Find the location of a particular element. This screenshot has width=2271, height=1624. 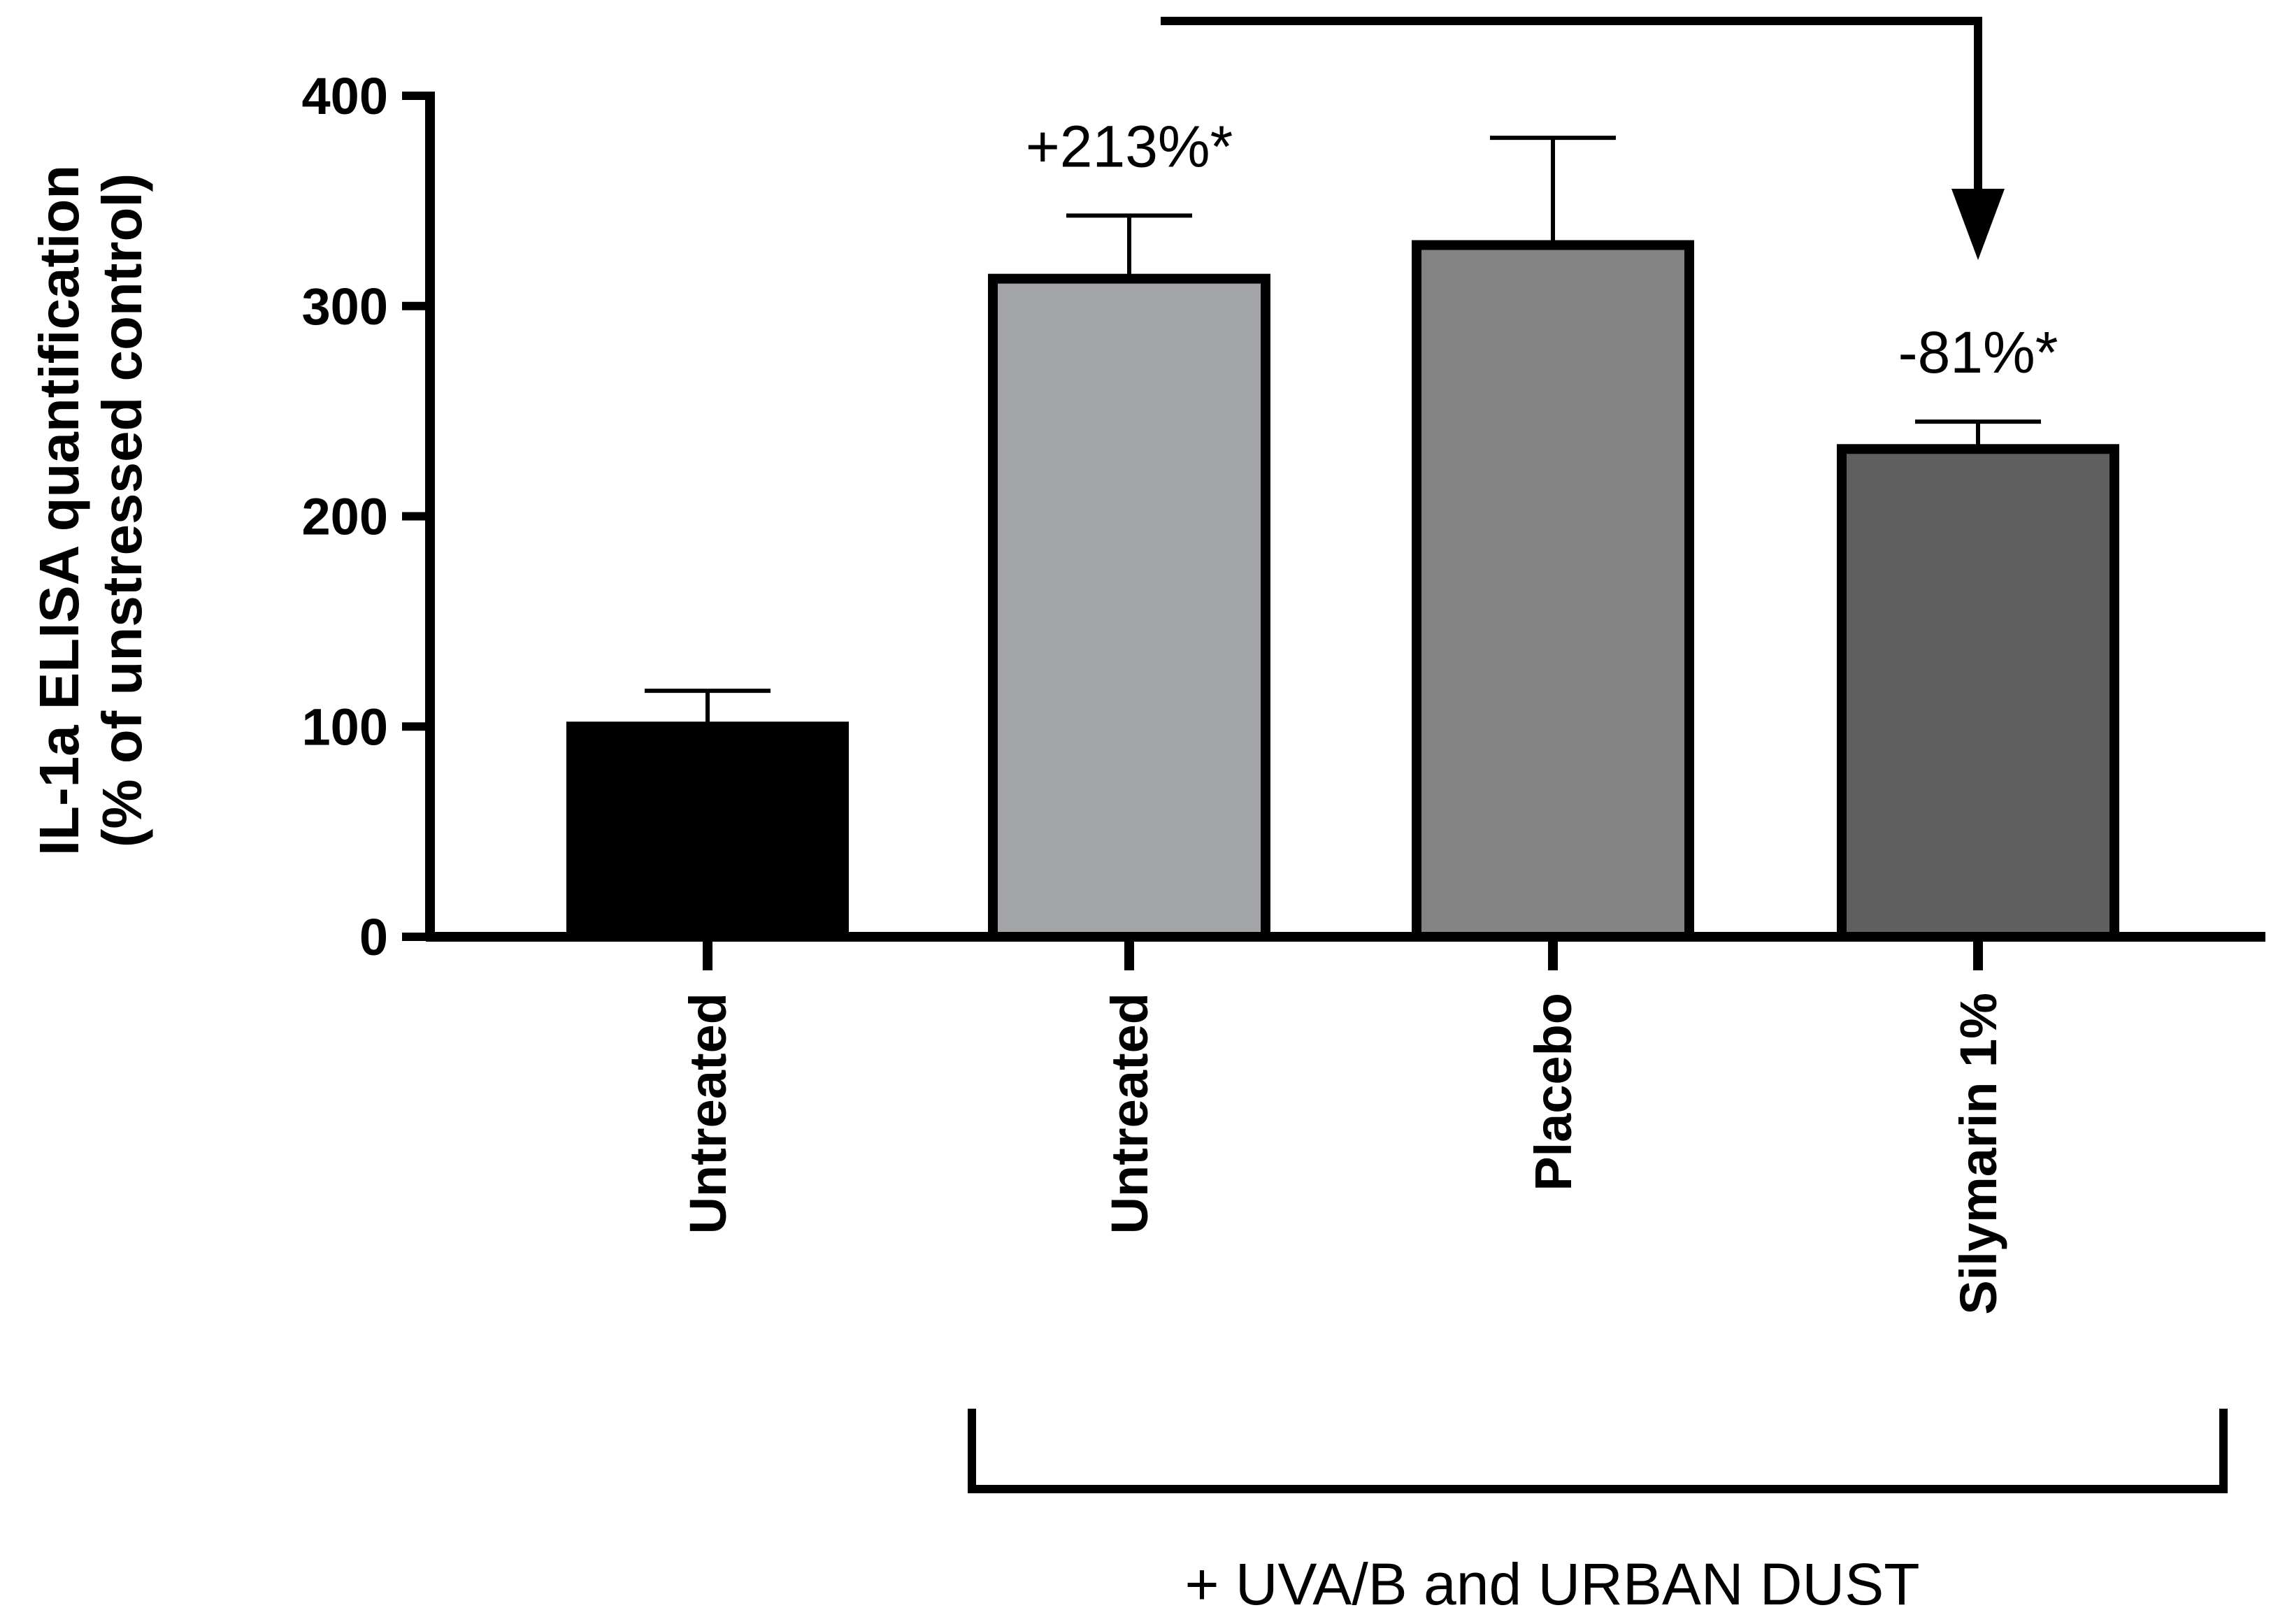

annotation-label: +213%* is located at coordinates (1129, 146).